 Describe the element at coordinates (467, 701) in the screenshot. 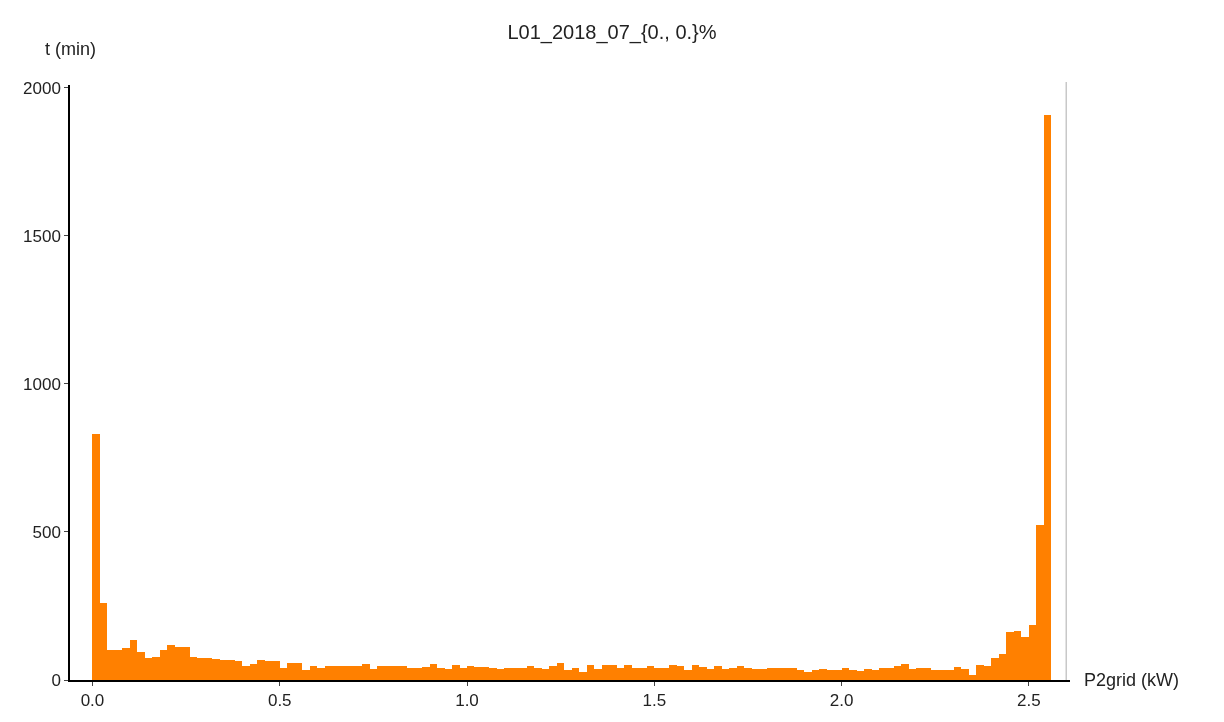

I see `x-tick-label: 1.0` at that location.